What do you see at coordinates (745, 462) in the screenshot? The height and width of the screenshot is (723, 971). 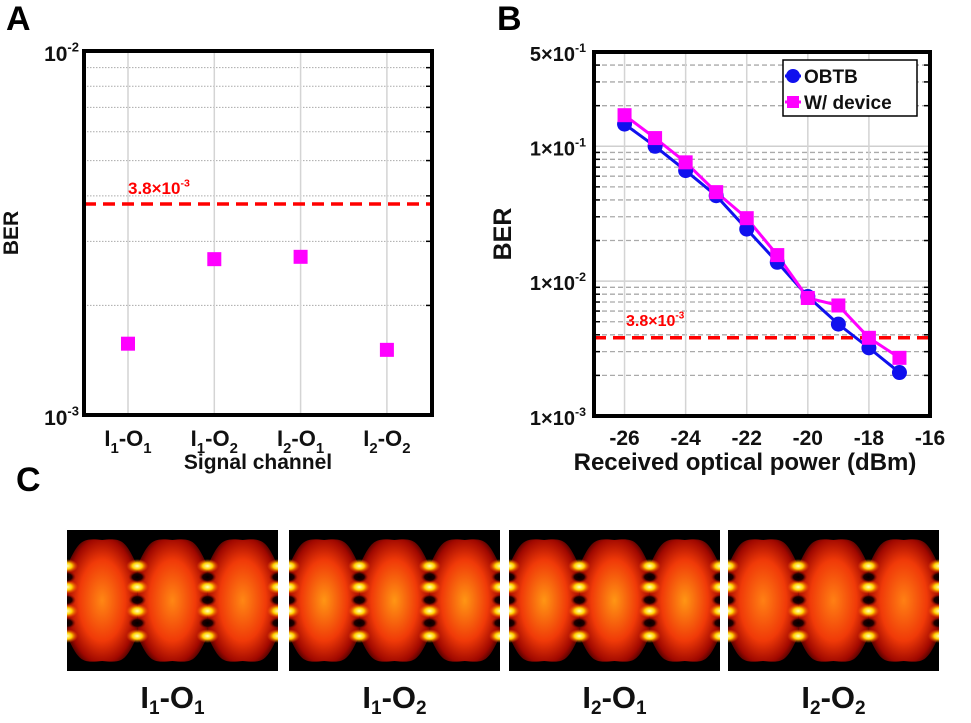 I see `b-xlabel: Received optical power (dBm)` at bounding box center [745, 462].